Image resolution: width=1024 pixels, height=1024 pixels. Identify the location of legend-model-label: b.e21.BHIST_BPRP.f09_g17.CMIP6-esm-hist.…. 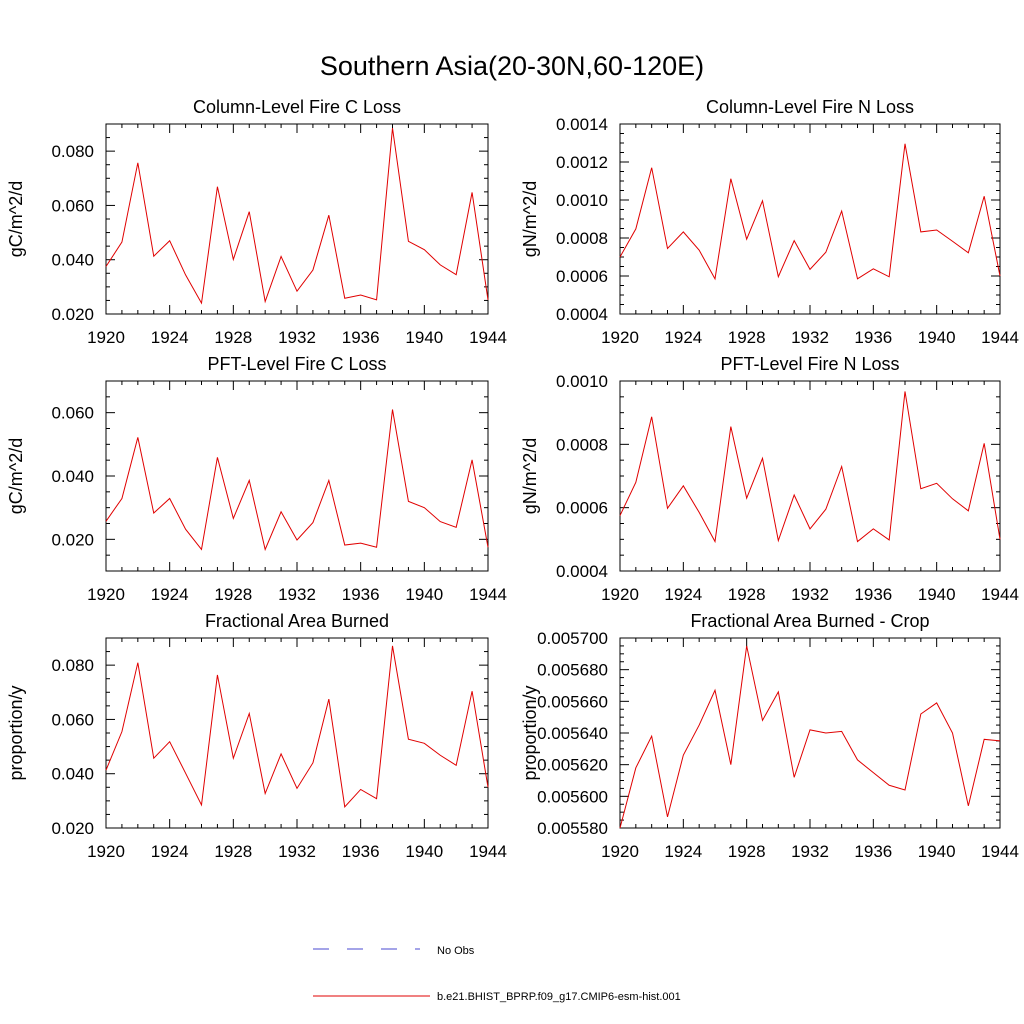
(559, 997).